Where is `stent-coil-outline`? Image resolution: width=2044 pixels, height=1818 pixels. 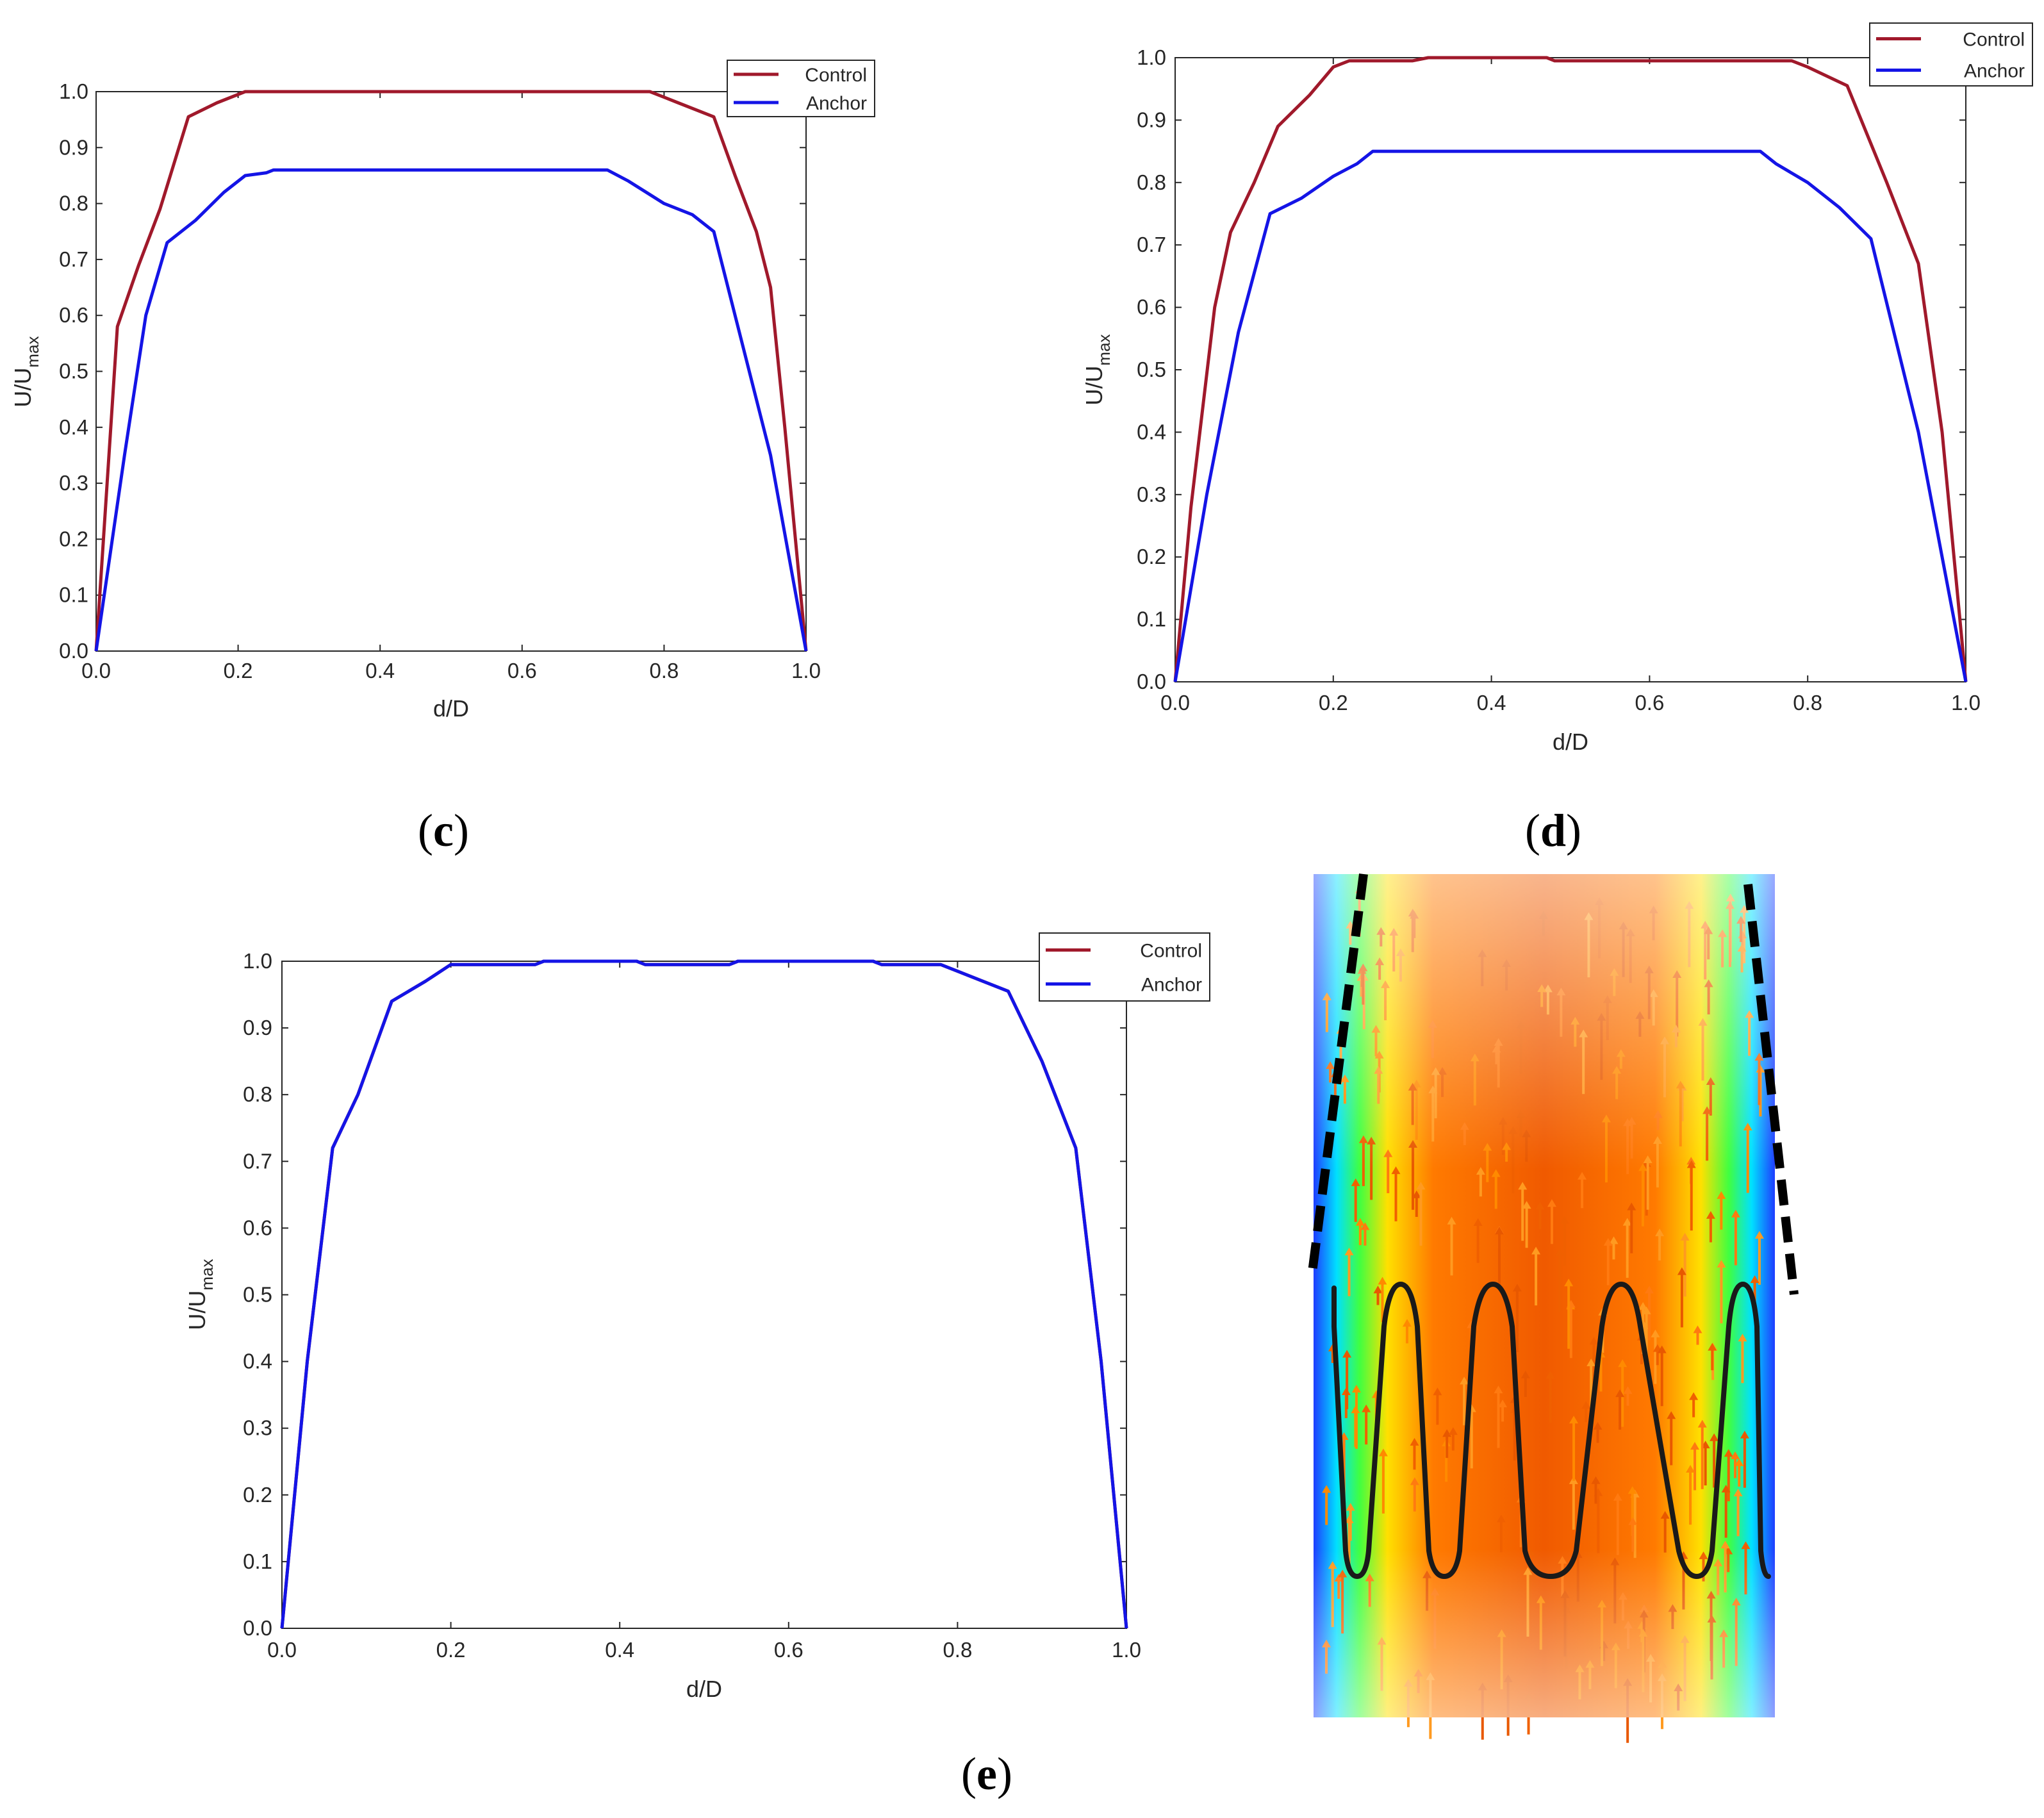
stent-coil-outline is located at coordinates (1551, 1430).